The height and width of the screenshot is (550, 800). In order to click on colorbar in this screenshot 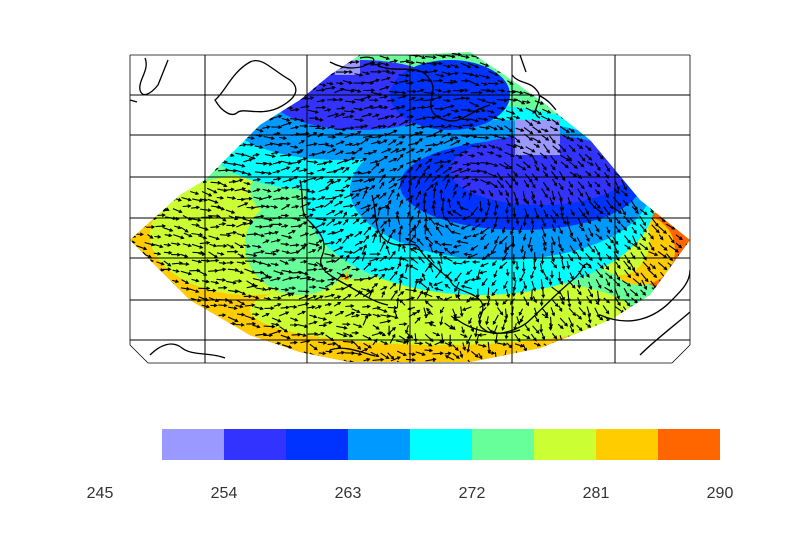, I will do `click(441, 444)`.